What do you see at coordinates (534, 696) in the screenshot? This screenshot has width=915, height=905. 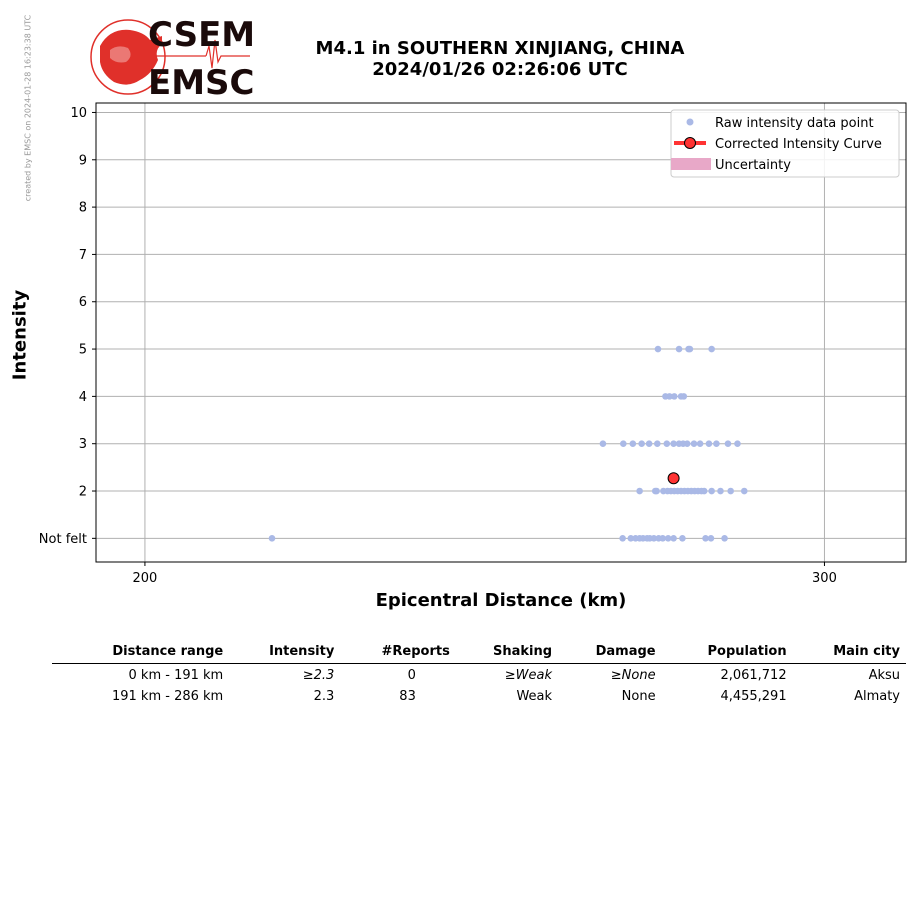 I see `cell-shaking: Weak` at bounding box center [534, 696].